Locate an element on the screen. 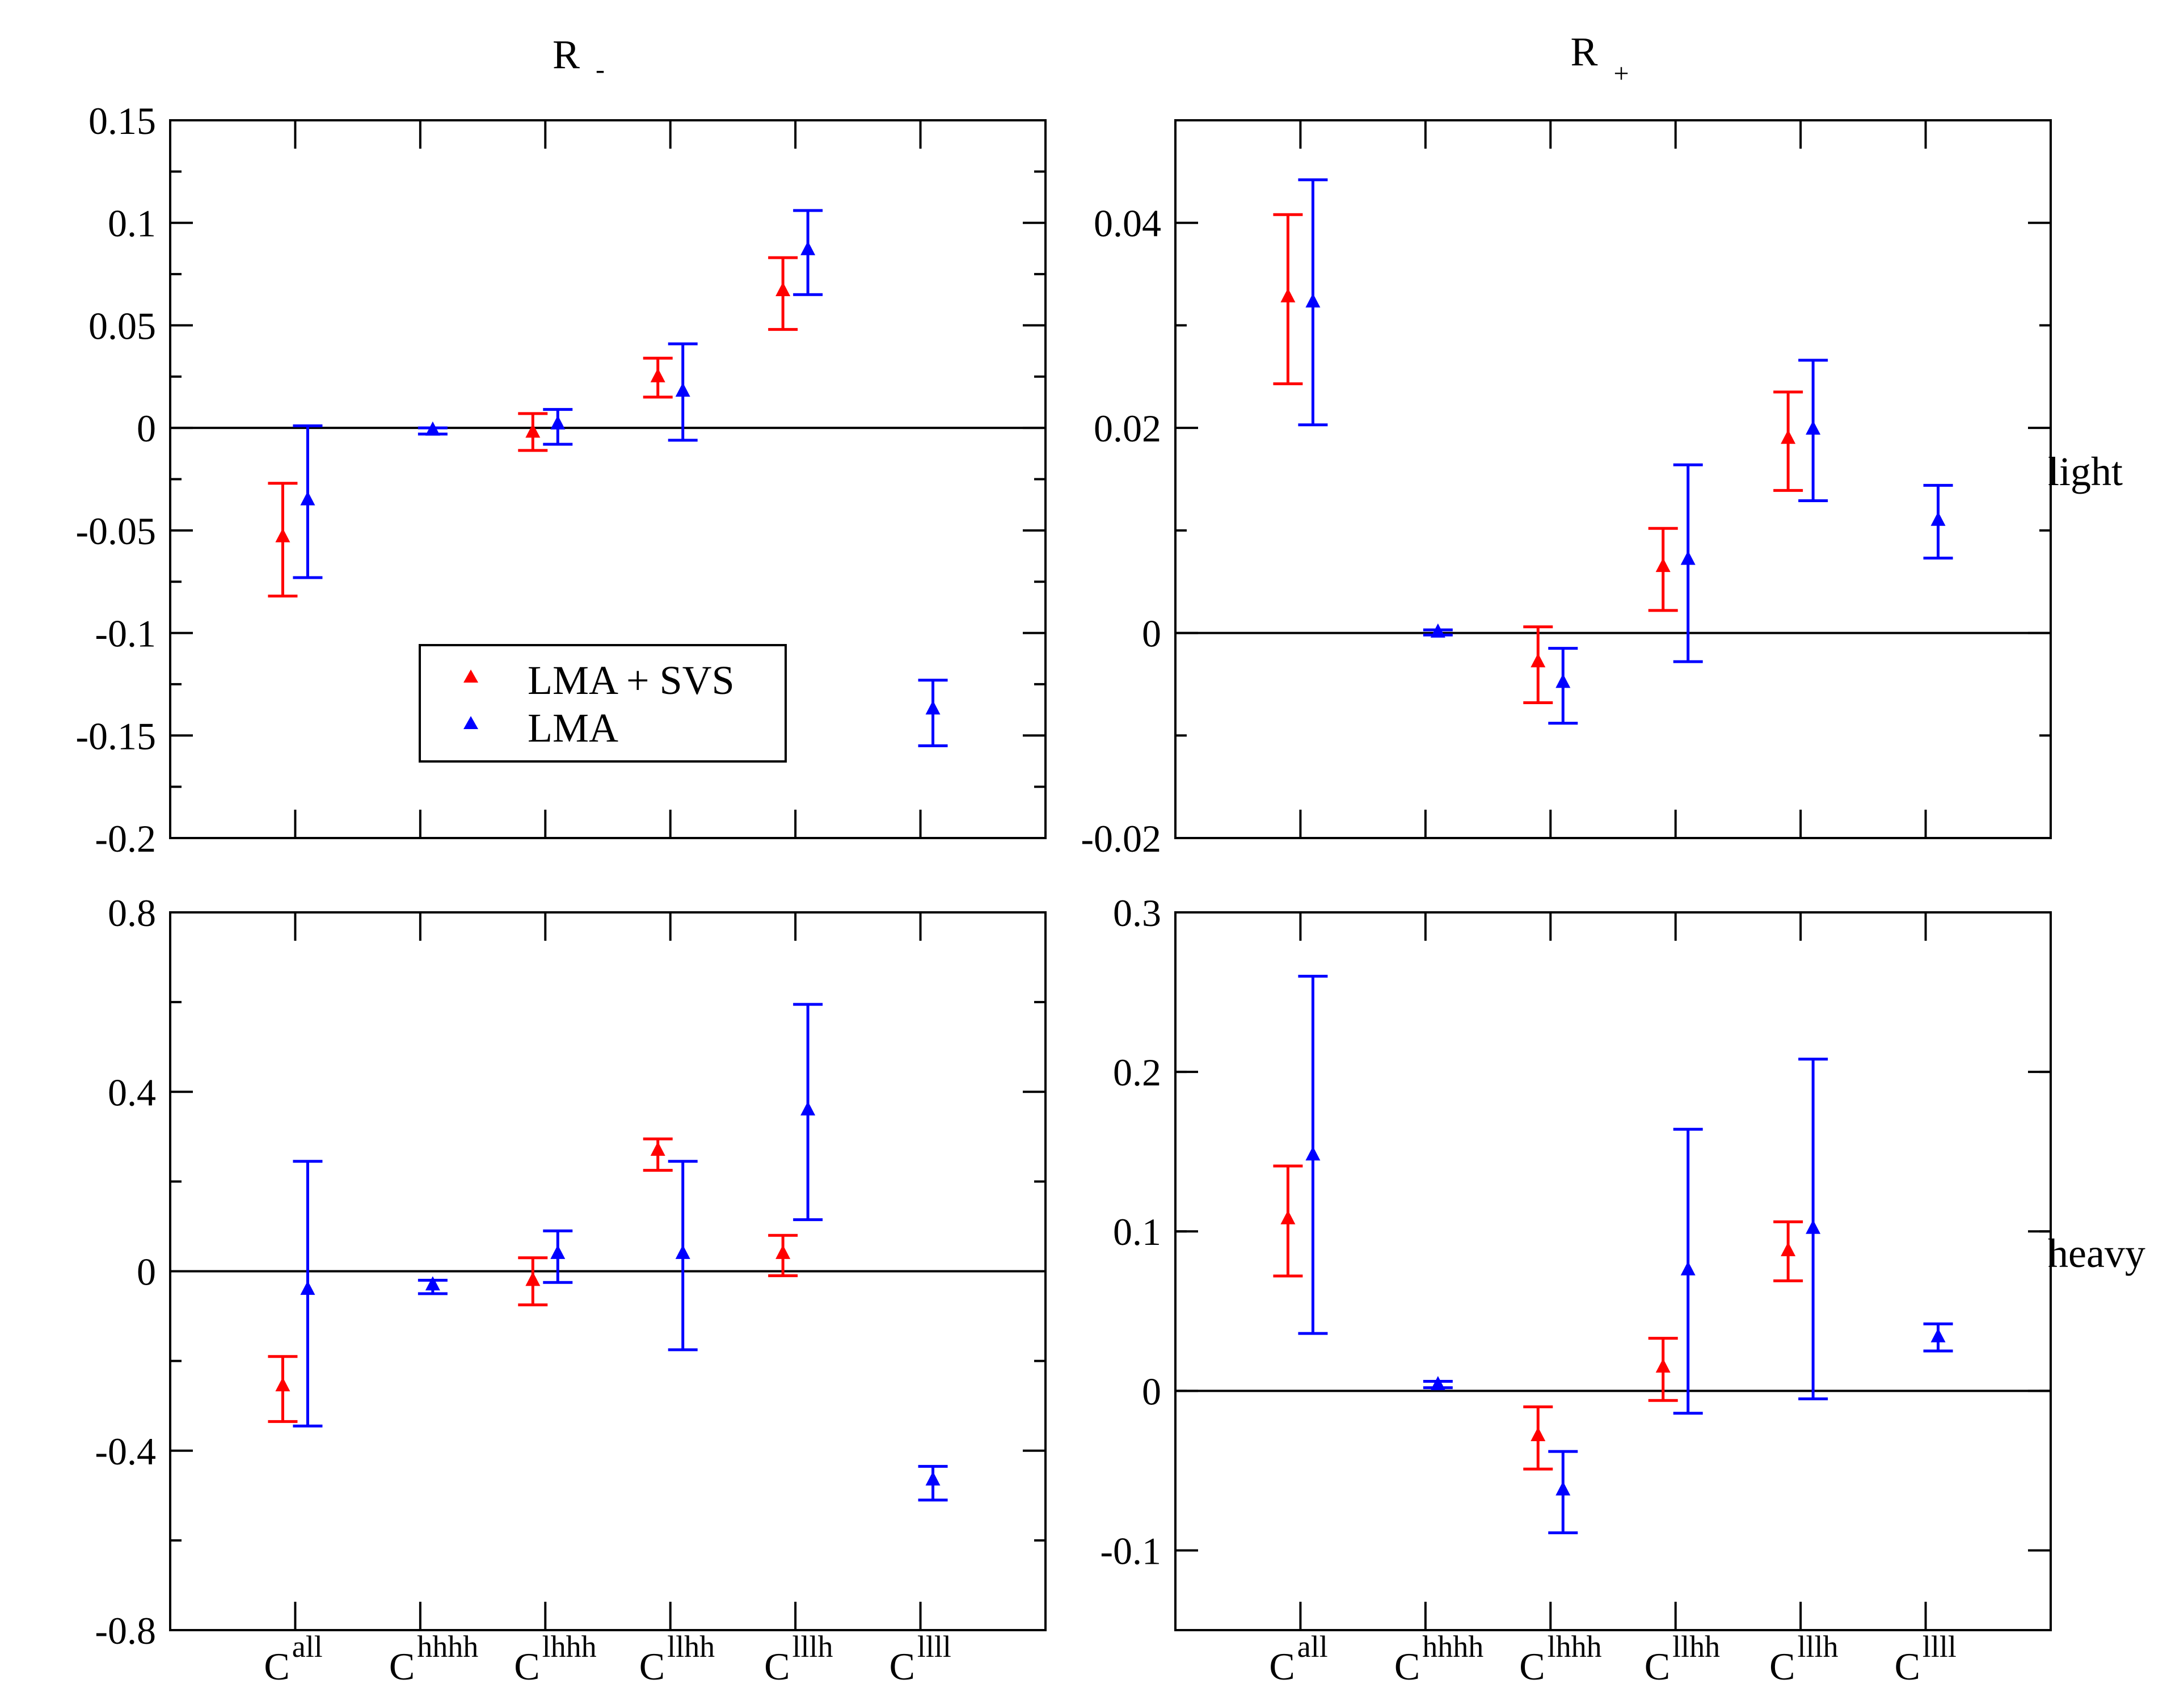  x-label-right-llhh: Cllhh is located at coordinates (1682, 1659).